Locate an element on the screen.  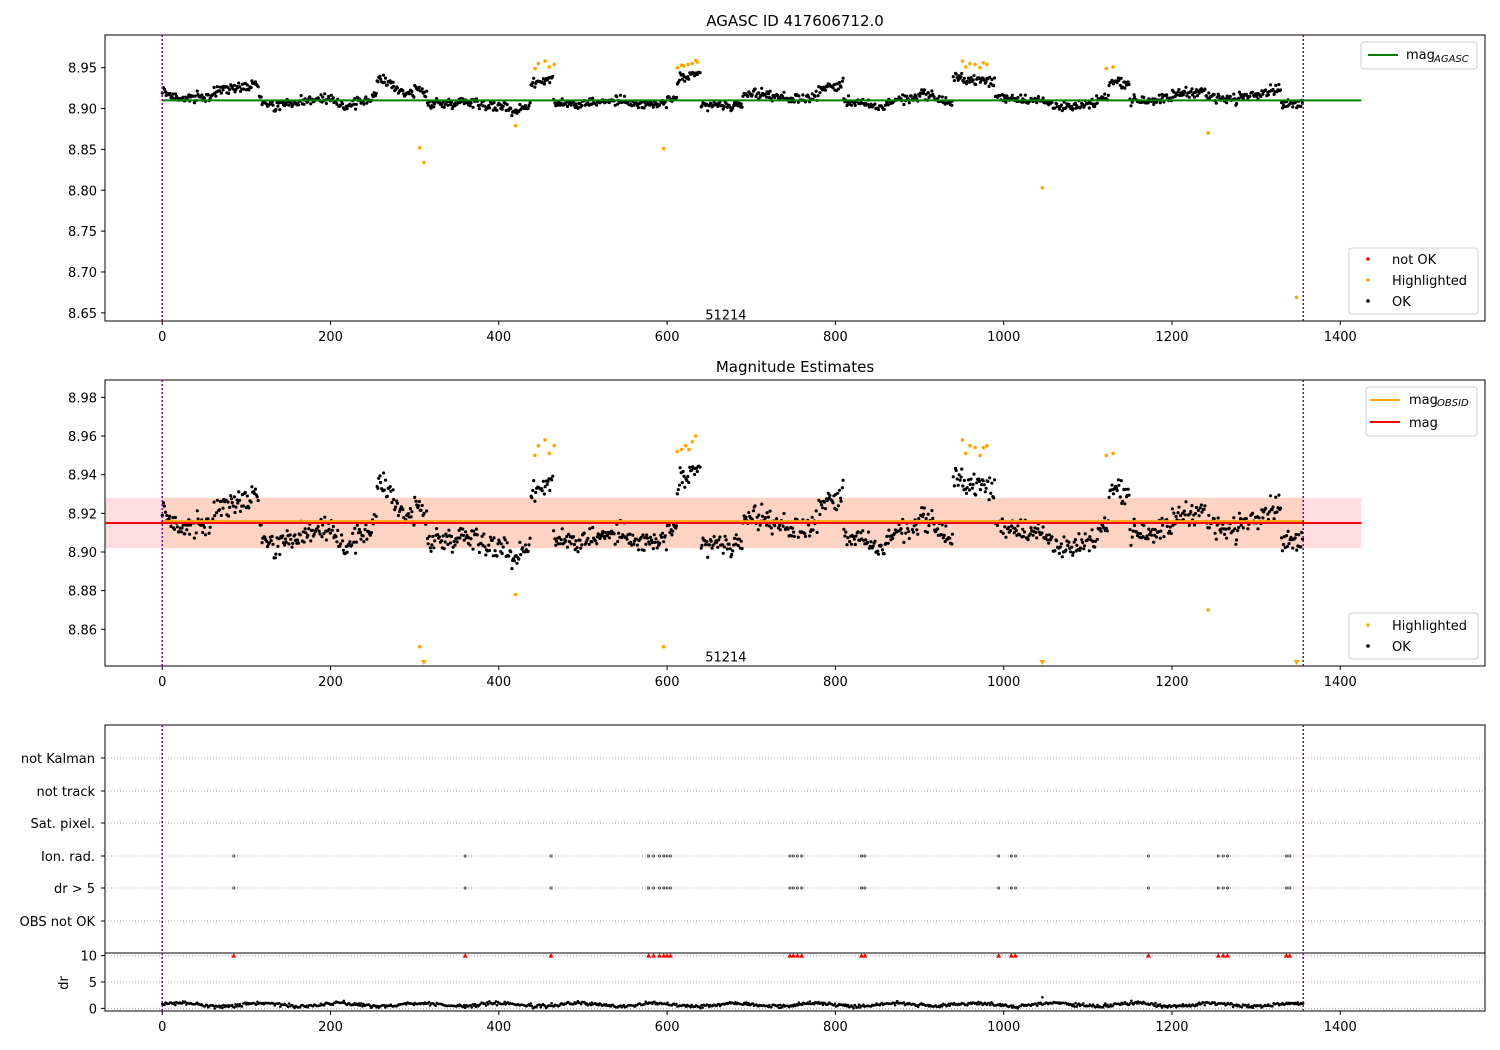
flag-label-dr-gt-5: dr > 5 is located at coordinates (74, 889).